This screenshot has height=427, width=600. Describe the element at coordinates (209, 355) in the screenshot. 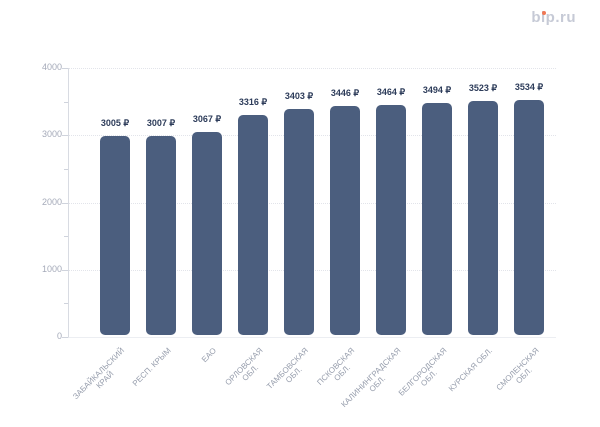

I see `x-tick-label: ЕАО` at that location.